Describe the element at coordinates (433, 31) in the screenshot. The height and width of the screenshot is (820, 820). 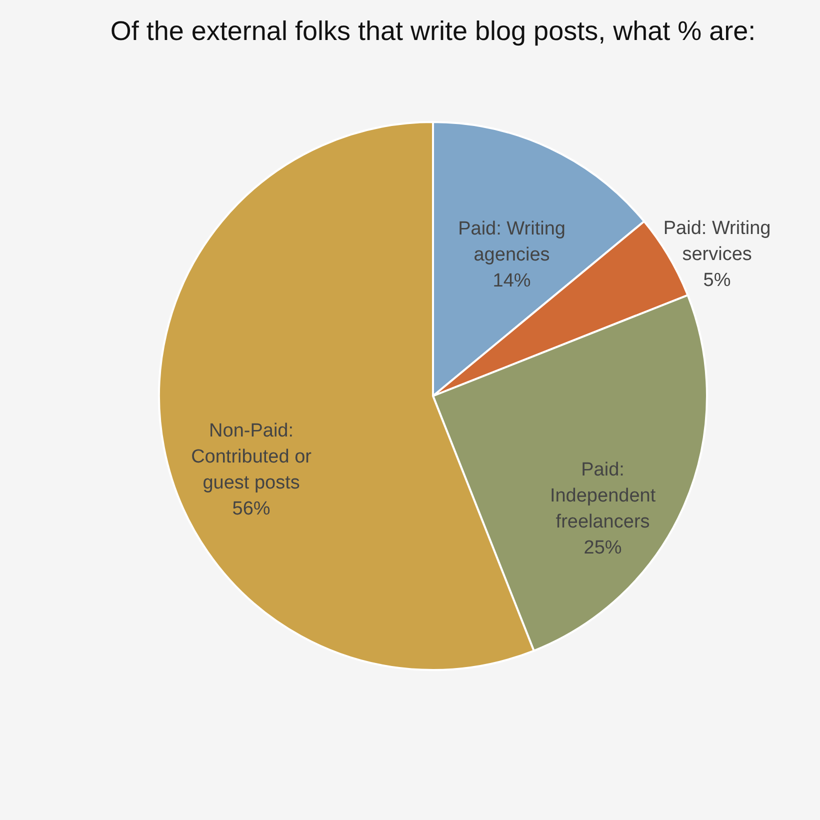
I see `chart-title: Of the external folks that write blog posts, what % are:` at that location.